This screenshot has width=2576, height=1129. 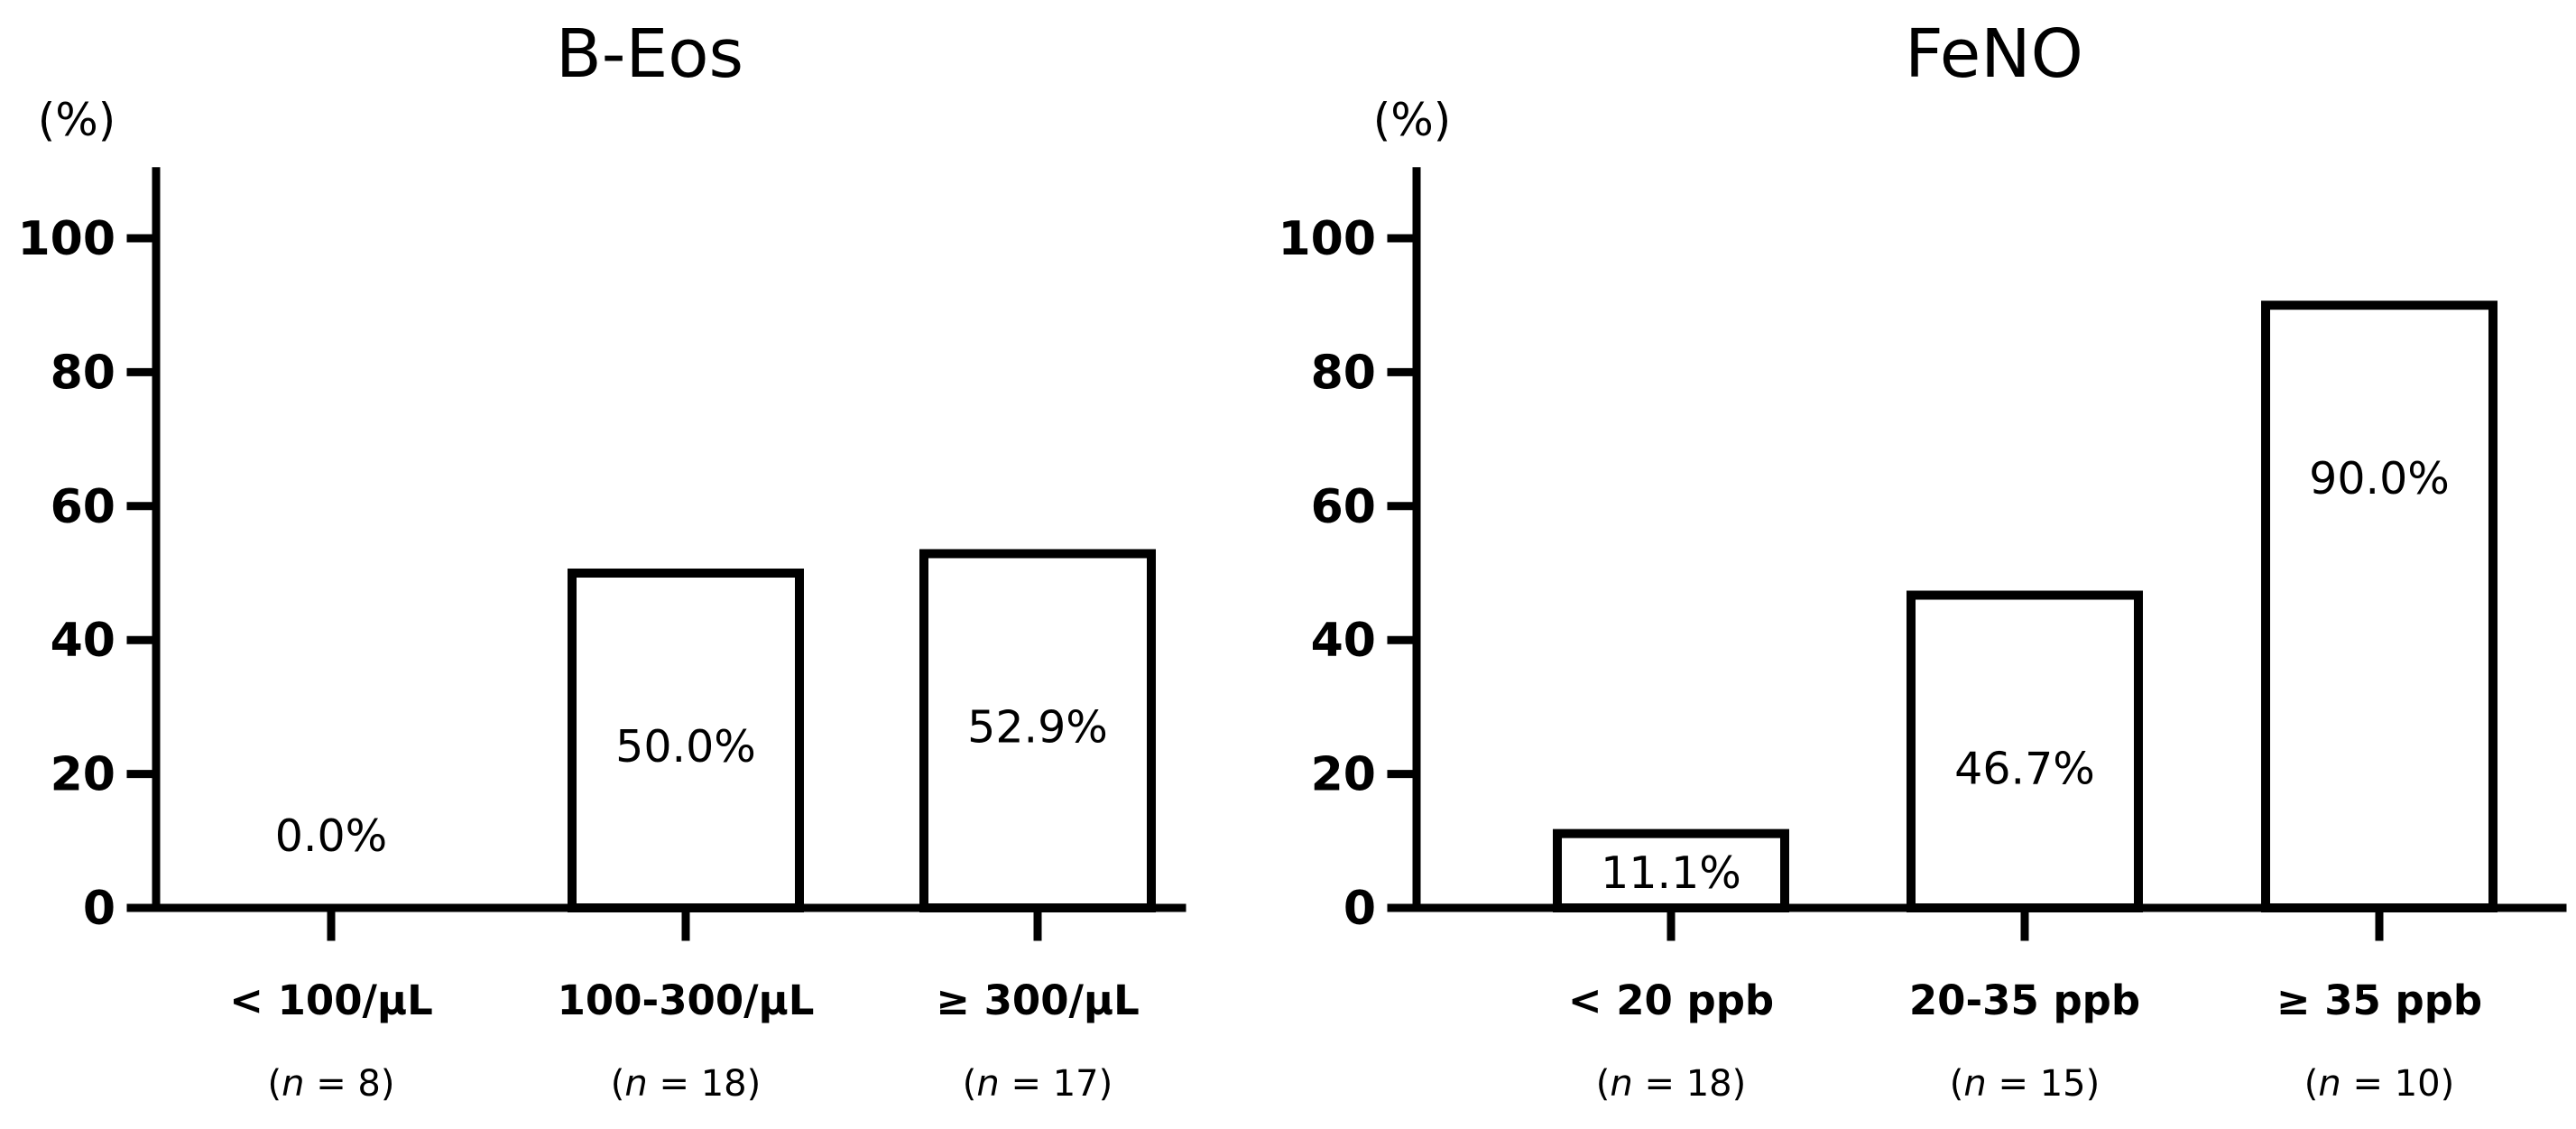 I want to click on sample-size-label-2: (n = 15), so click(x=2025, y=1084).